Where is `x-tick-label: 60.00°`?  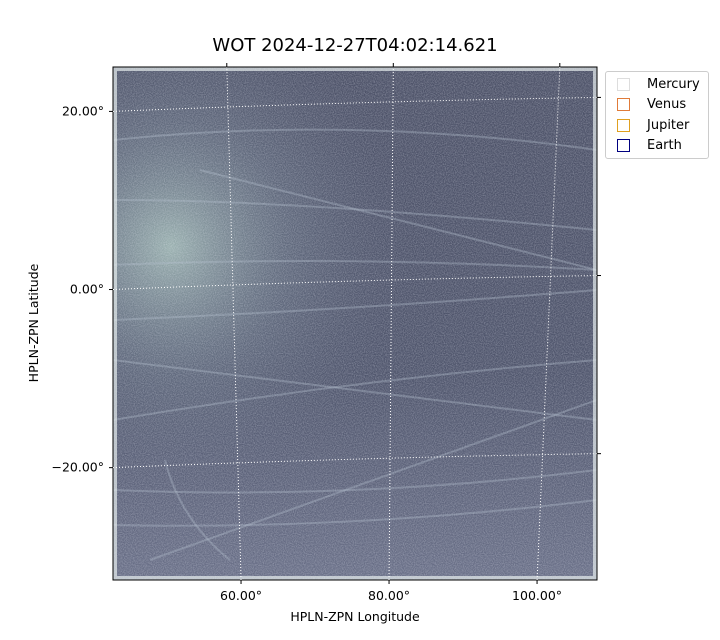
x-tick-label: 60.00° is located at coordinates (241, 595).